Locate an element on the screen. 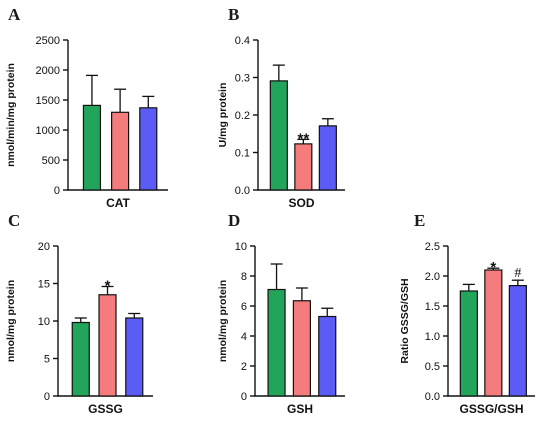  panel-d-ytick-label: 2 is located at coordinates (244, 367).